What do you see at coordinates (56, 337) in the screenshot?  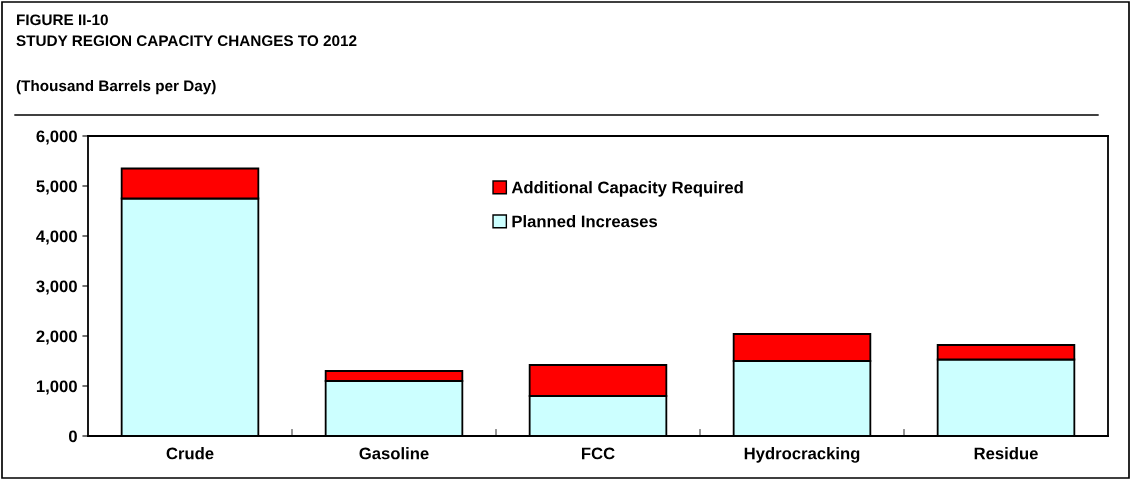 I see `y-tick-label: 2,000` at bounding box center [56, 337].